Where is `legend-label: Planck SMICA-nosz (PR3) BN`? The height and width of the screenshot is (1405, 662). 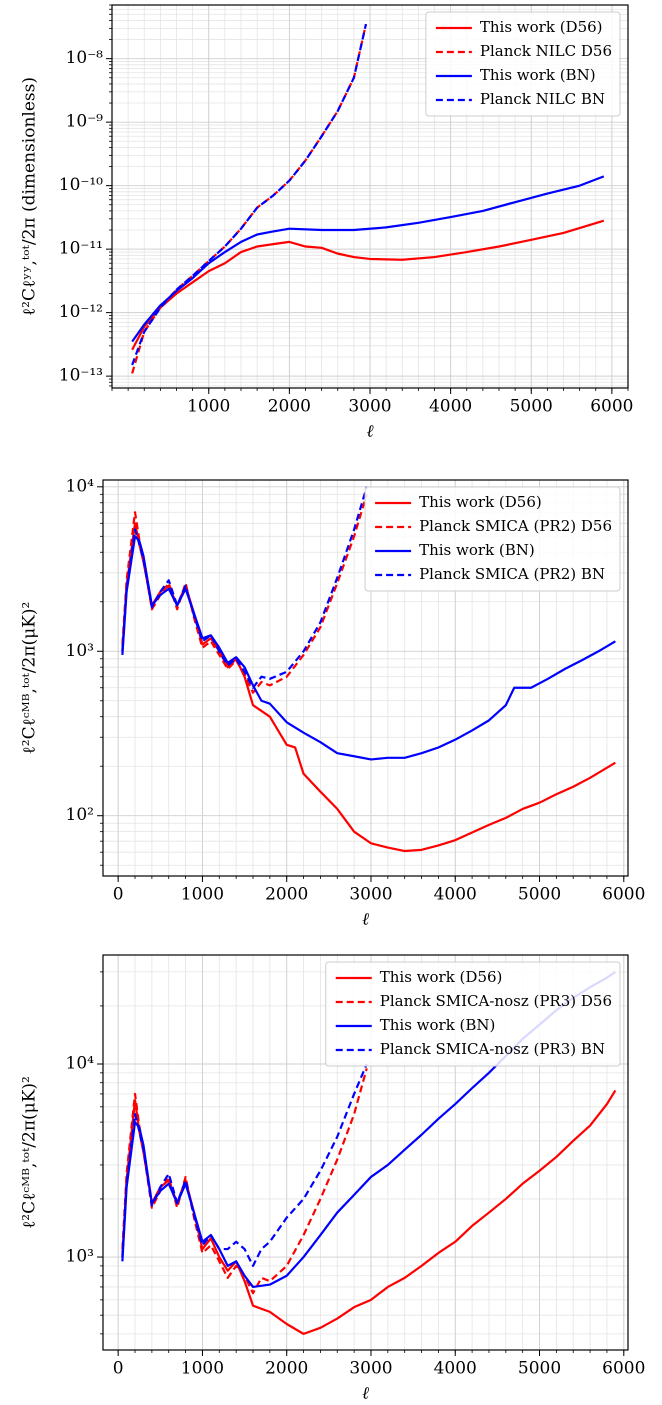
legend-label: Planck SMICA-nosz (PR3) BN is located at coordinates (492, 1049).